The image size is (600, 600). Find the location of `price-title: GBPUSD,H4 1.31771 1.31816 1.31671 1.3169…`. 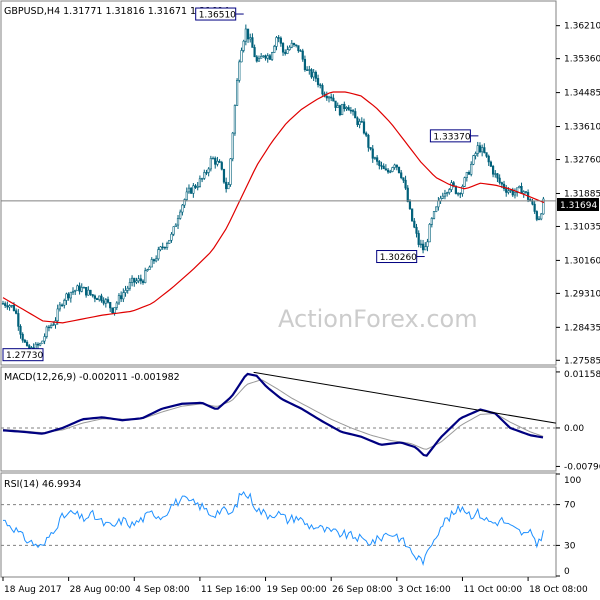

price-title: GBPUSD,H4 1.31771 1.31816 1.31671 1.3169… is located at coordinates (116, 11).